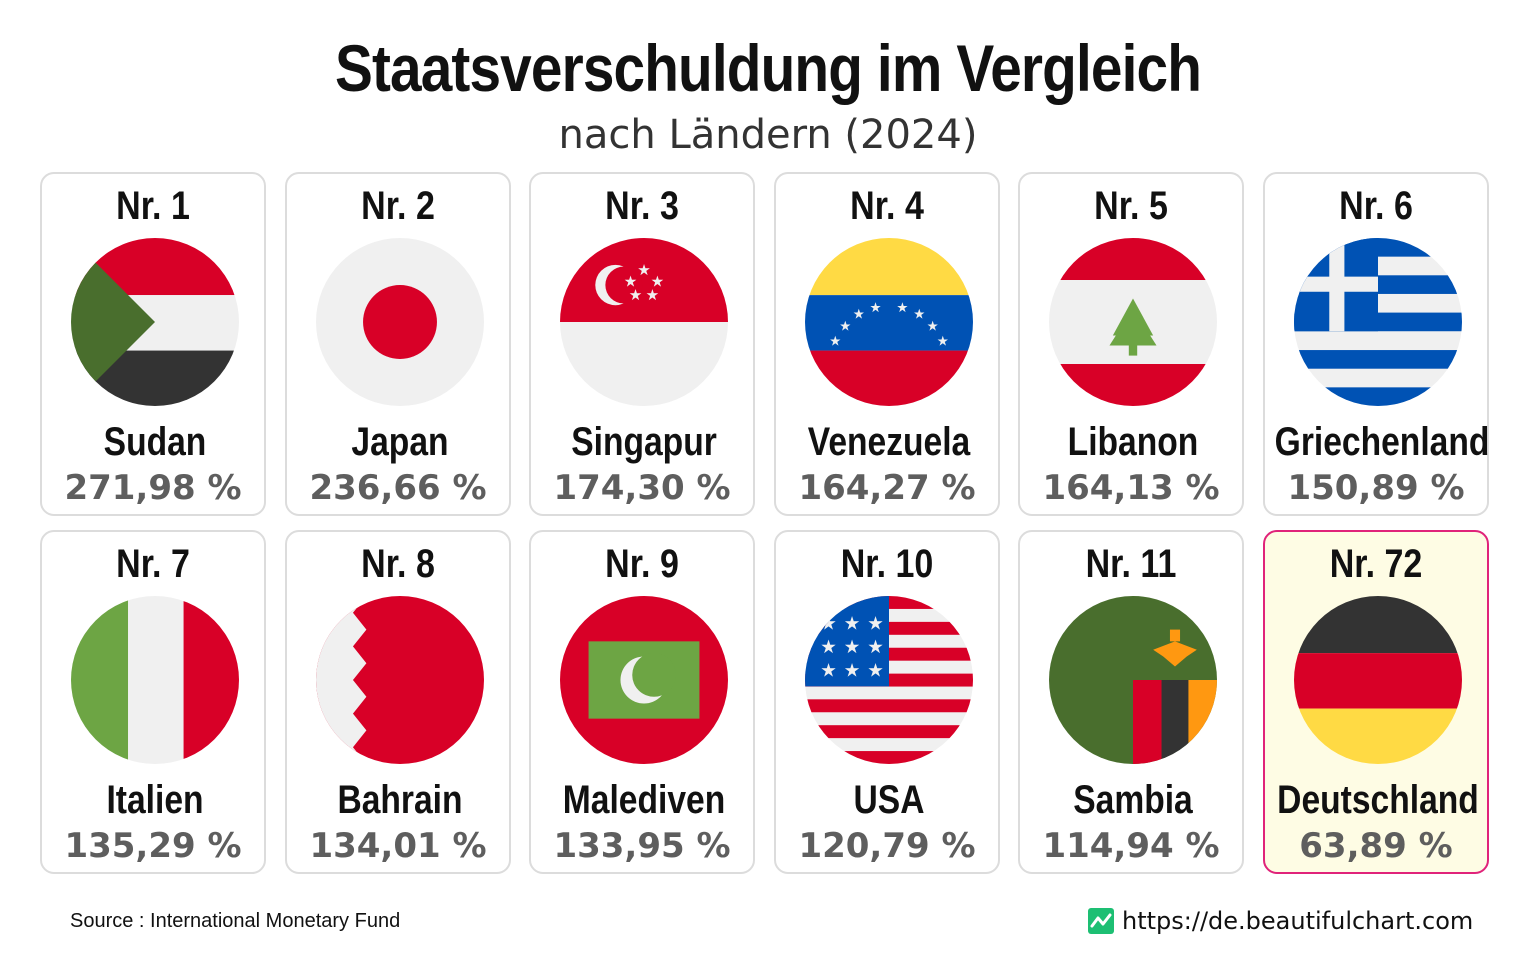 This screenshot has width=1536, height=960. I want to click on debt-value: 236,66 %, so click(398, 488).